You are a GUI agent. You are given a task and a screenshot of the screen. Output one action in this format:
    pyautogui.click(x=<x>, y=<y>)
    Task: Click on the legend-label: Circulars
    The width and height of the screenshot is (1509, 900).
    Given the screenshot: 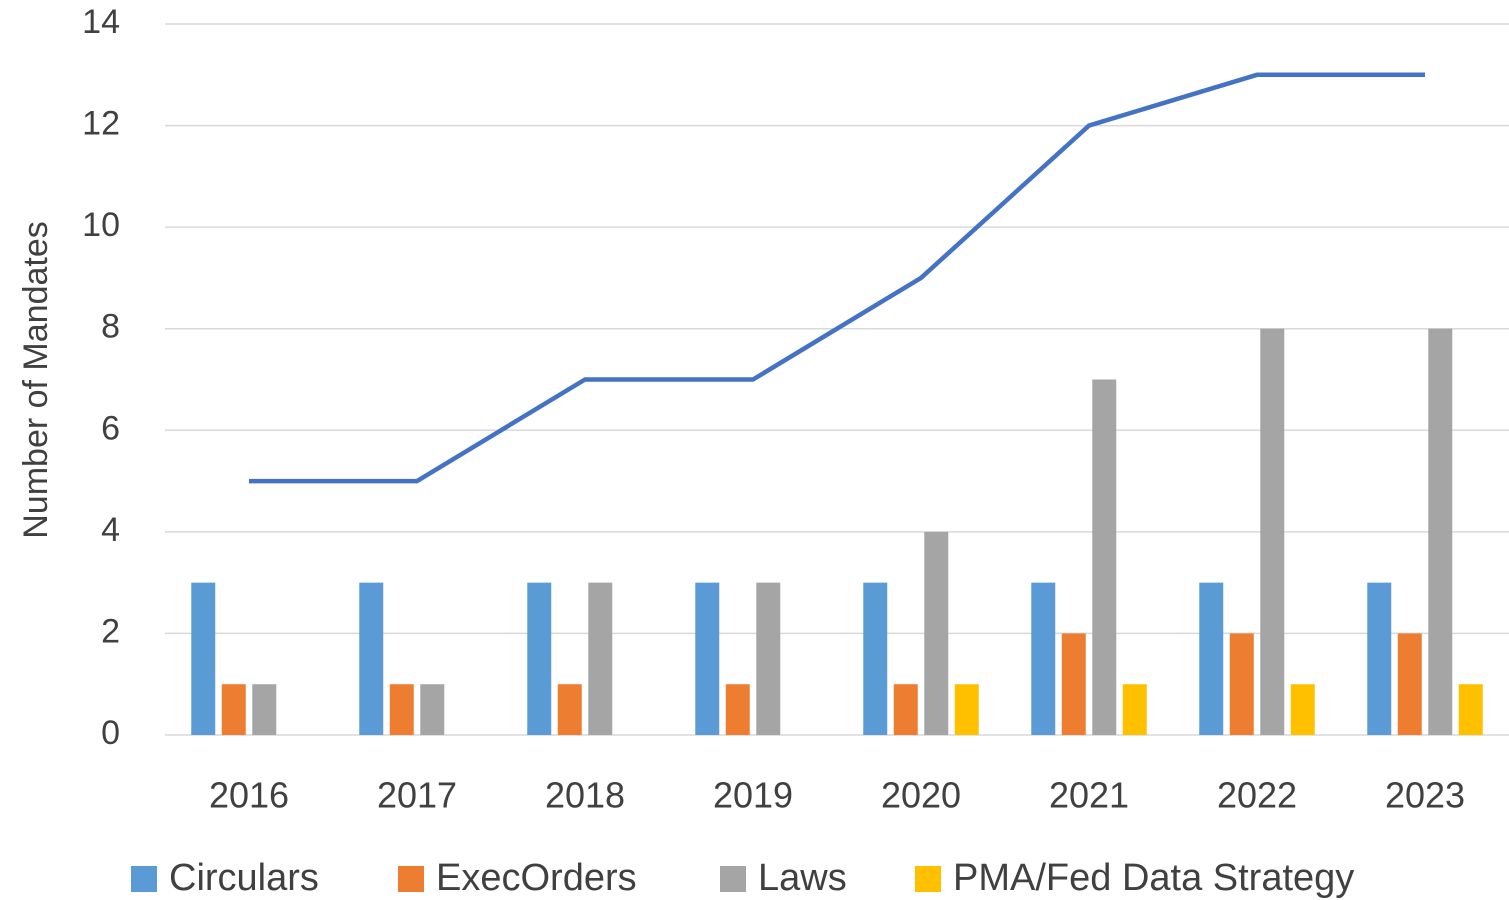 What is the action you would take?
    pyautogui.click(x=244, y=878)
    